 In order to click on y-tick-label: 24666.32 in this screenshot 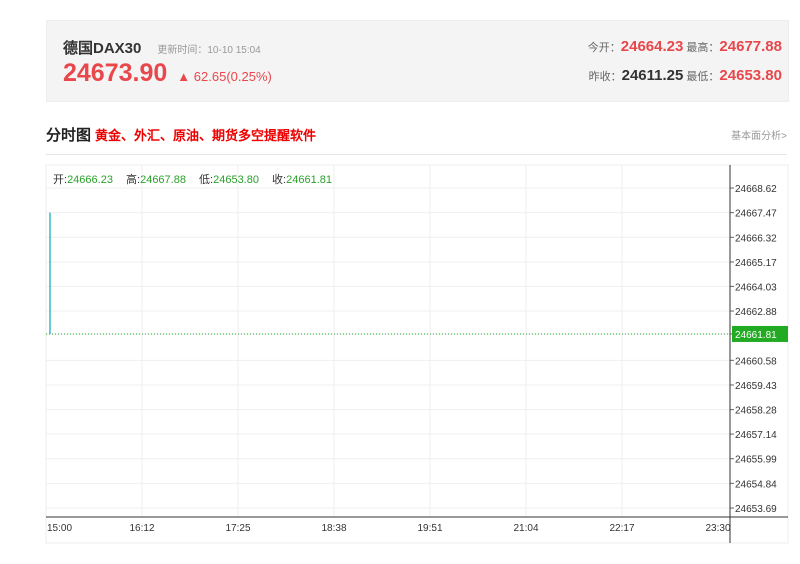, I will do `click(756, 238)`.